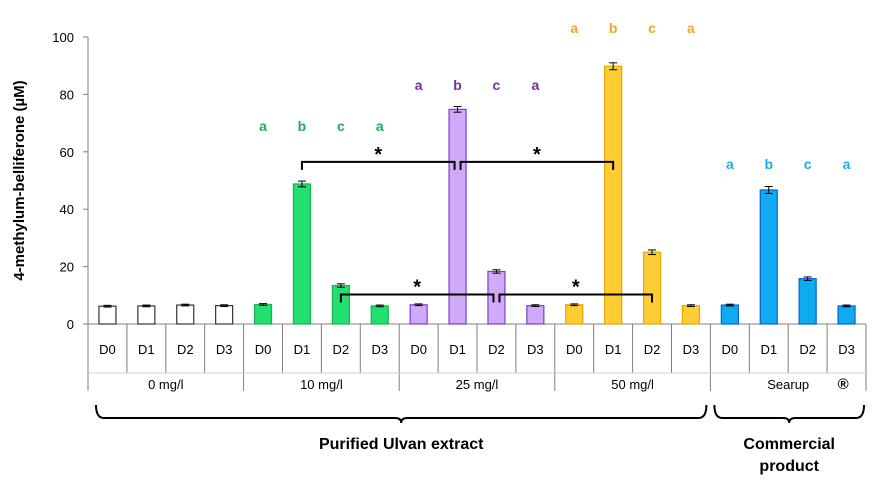 Image resolution: width=889 pixels, height=499 pixels. Describe the element at coordinates (67, 152) in the screenshot. I see `y-tick-label: 60` at that location.